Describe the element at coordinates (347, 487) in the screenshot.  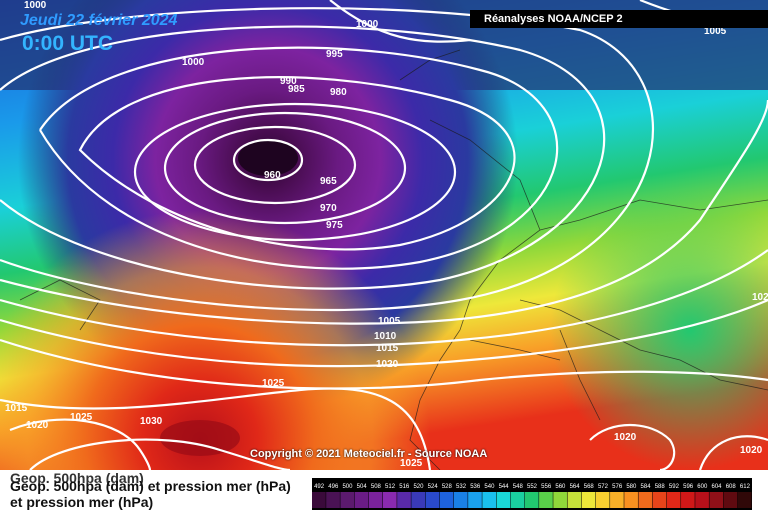
I see `color-scale-label: 500` at that location.